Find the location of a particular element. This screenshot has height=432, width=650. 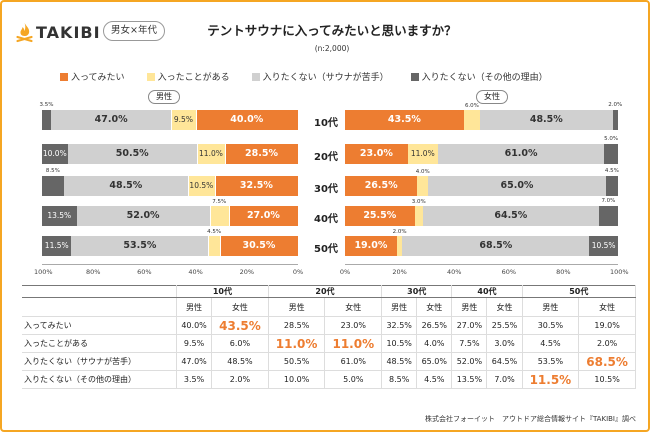

table-cell: 8.5% is located at coordinates (399, 379).